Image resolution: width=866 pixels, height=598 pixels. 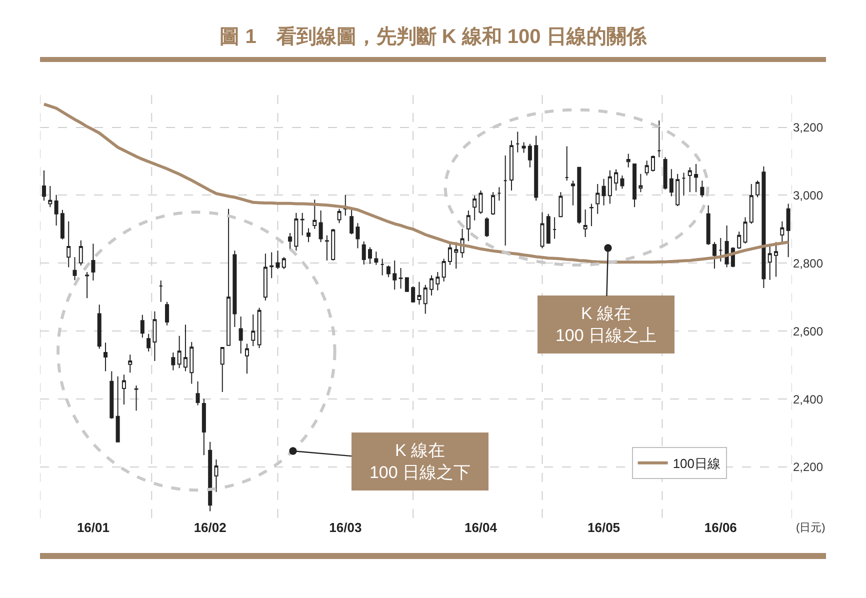 What do you see at coordinates (696, 463) in the screenshot?
I see `legend-label: 100日線` at bounding box center [696, 463].